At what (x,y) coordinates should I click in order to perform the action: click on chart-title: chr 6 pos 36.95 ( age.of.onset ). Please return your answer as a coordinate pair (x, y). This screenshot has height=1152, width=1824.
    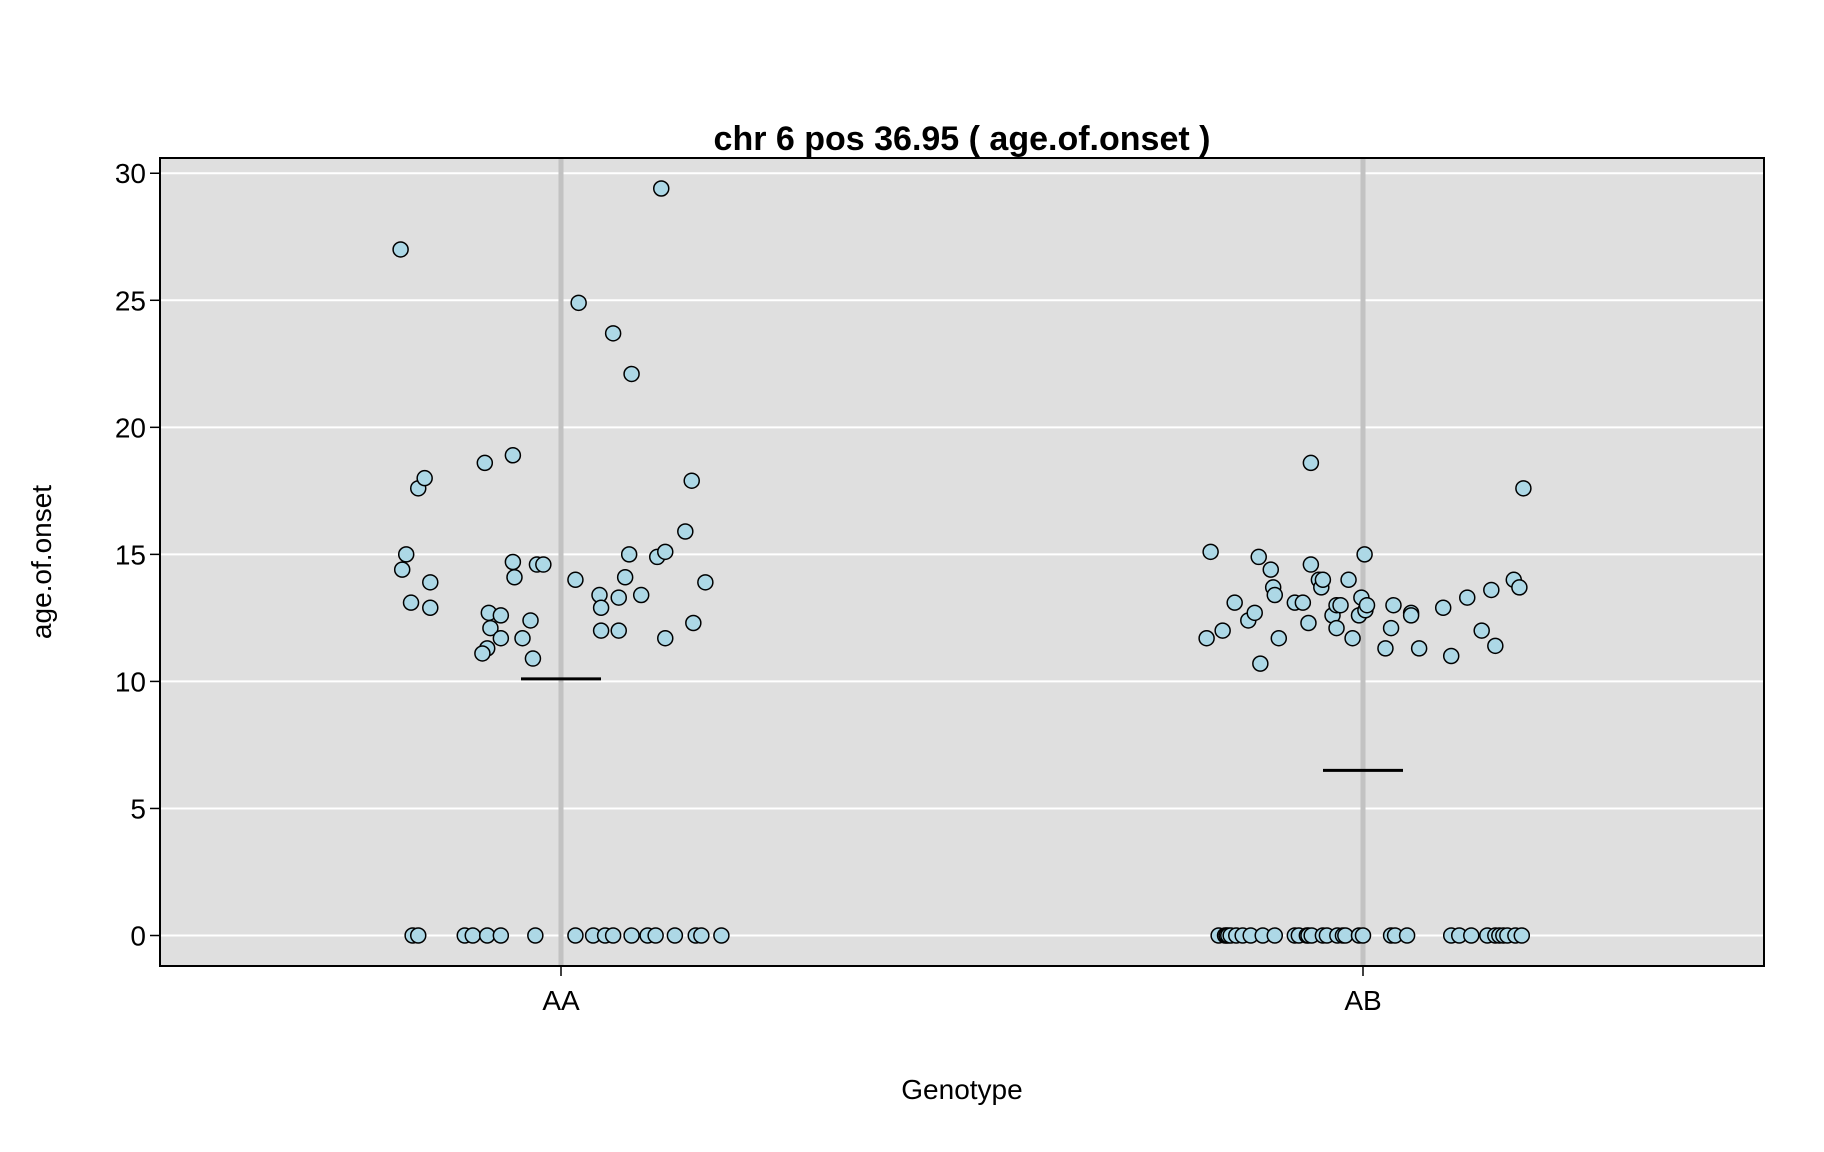
    Looking at the image, I should click on (962, 139).